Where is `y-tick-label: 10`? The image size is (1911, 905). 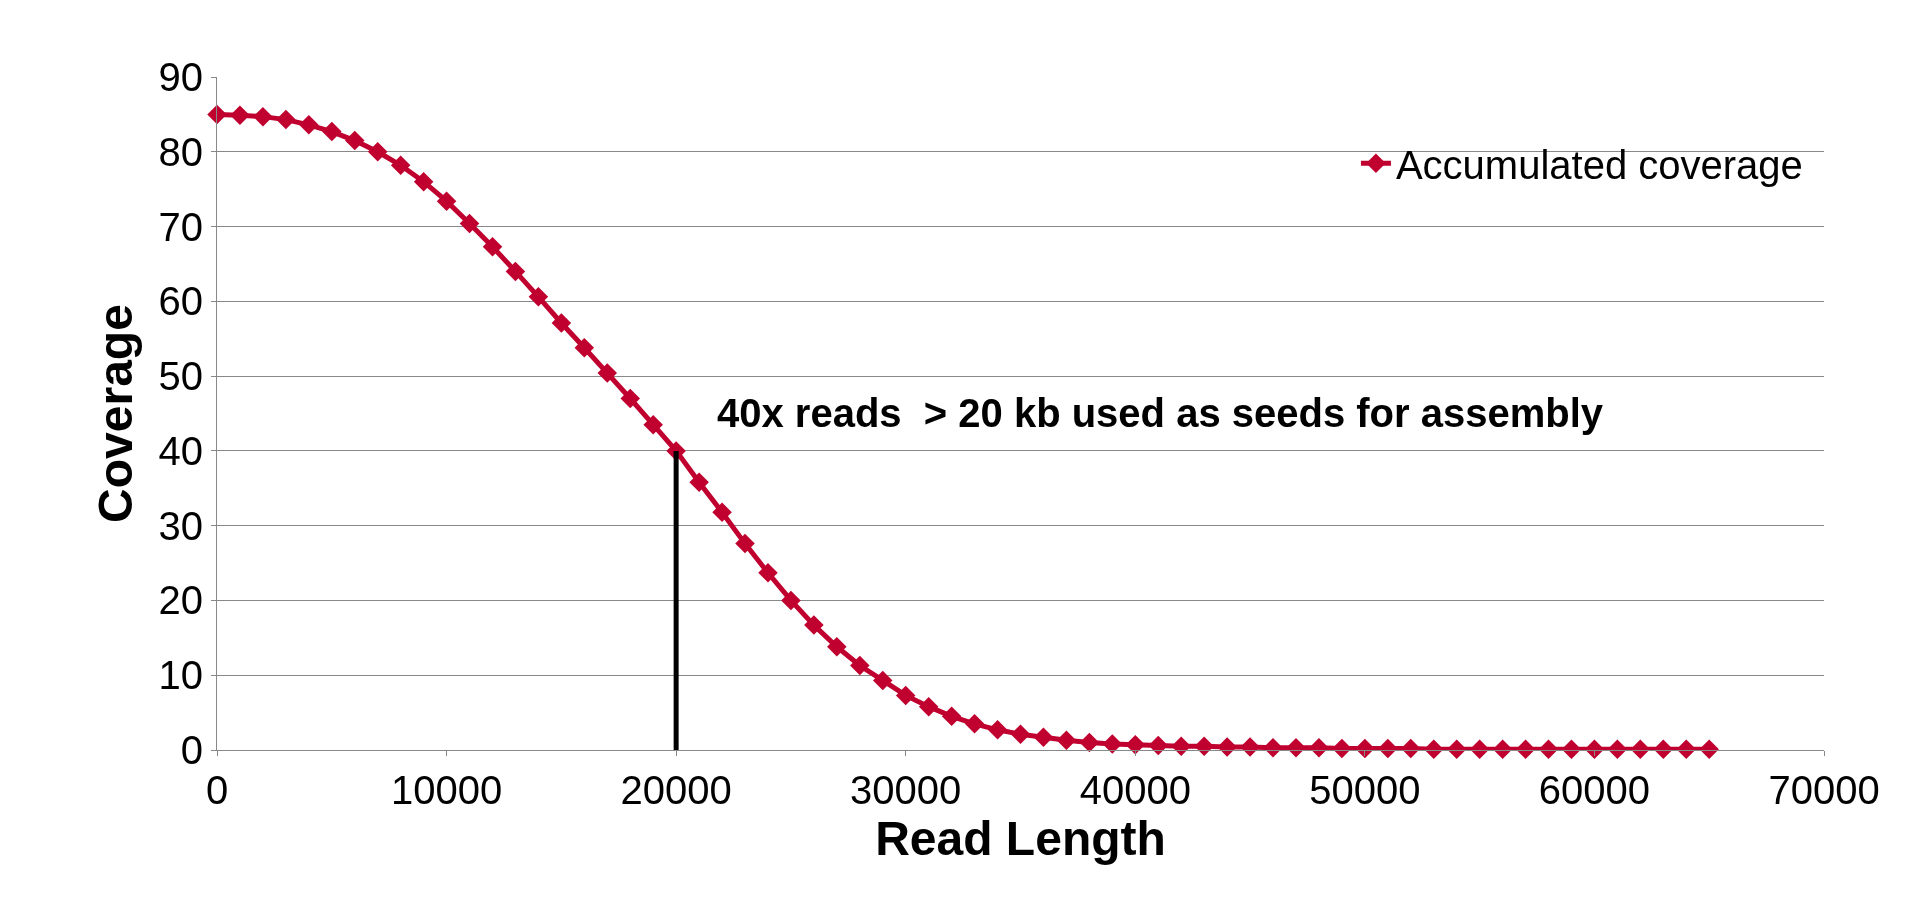
y-tick-label: 10 is located at coordinates (180, 675).